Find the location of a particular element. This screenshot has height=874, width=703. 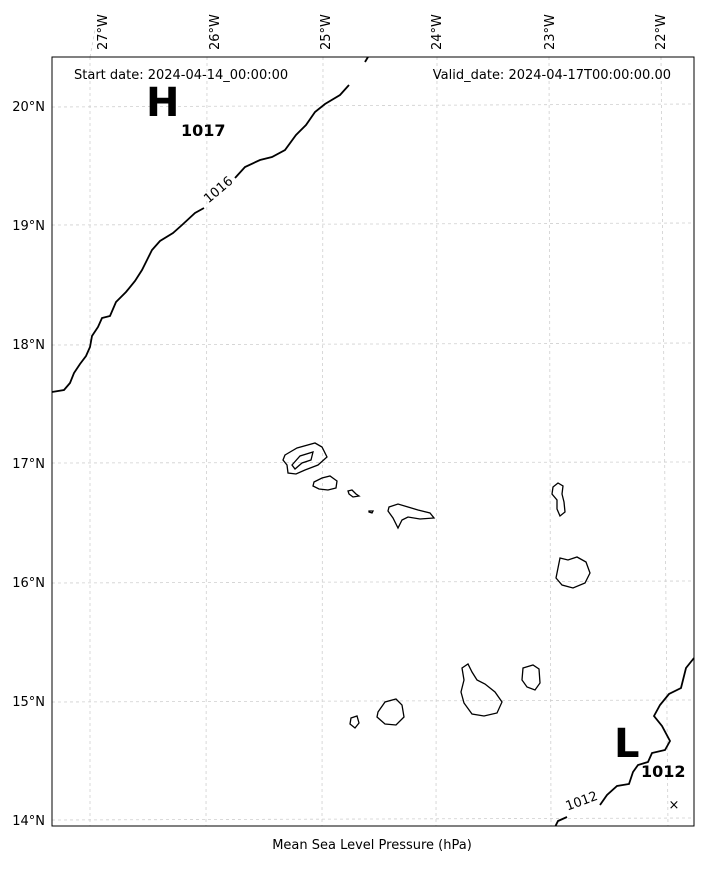

isobar-1012-east is located at coordinates (647, 731).